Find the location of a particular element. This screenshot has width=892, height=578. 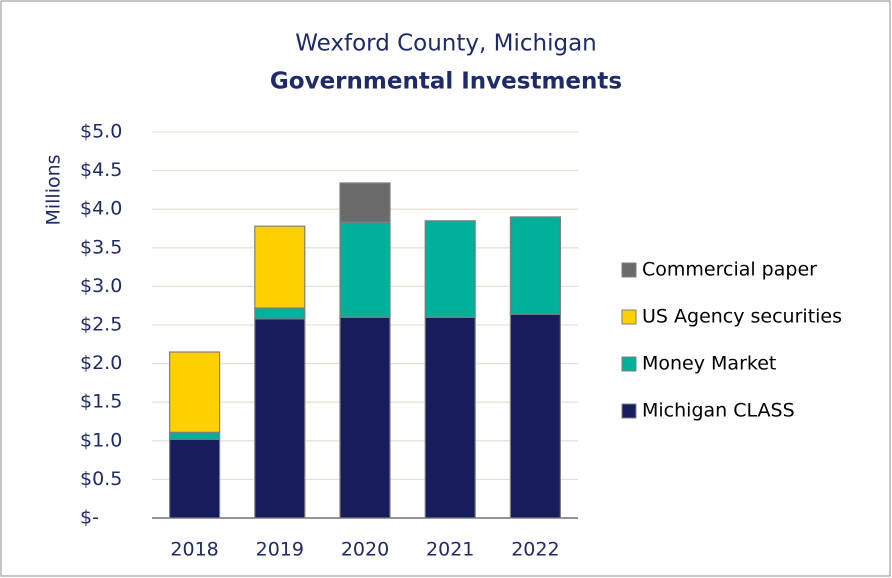

y-tick-label: $4.5 is located at coordinates (101, 170).